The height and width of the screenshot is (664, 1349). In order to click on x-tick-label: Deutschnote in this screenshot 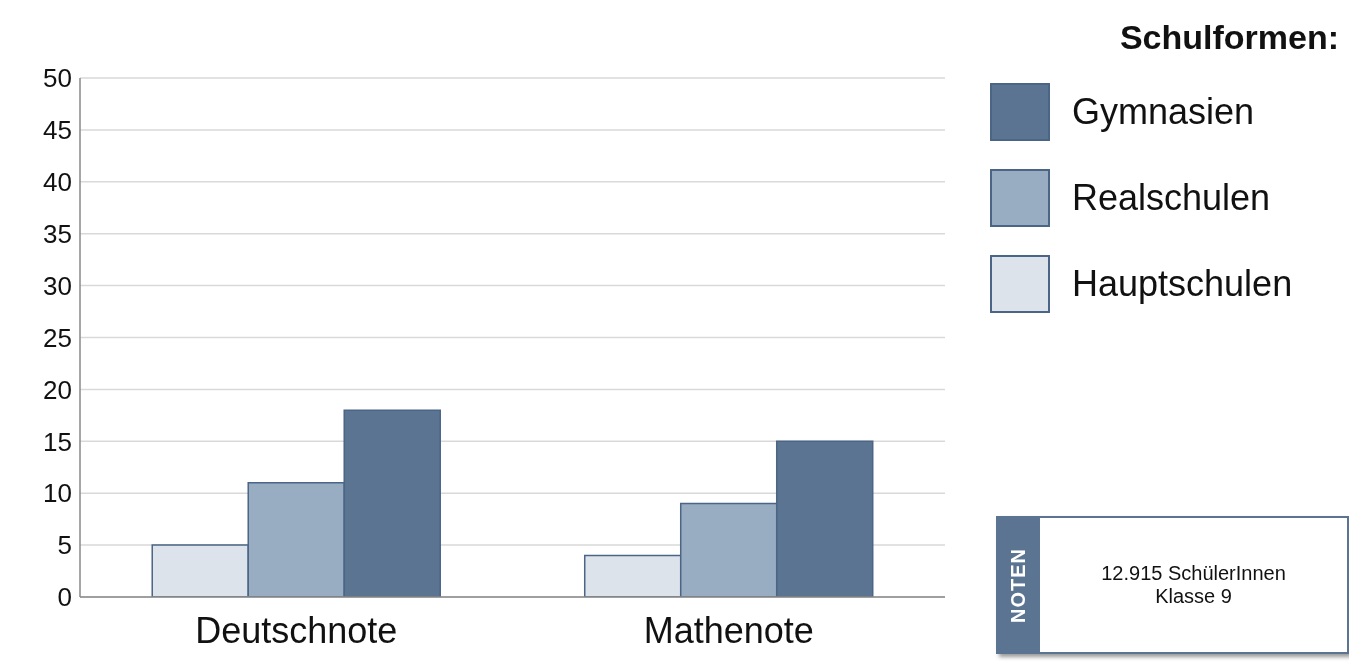, I will do `click(296, 630)`.